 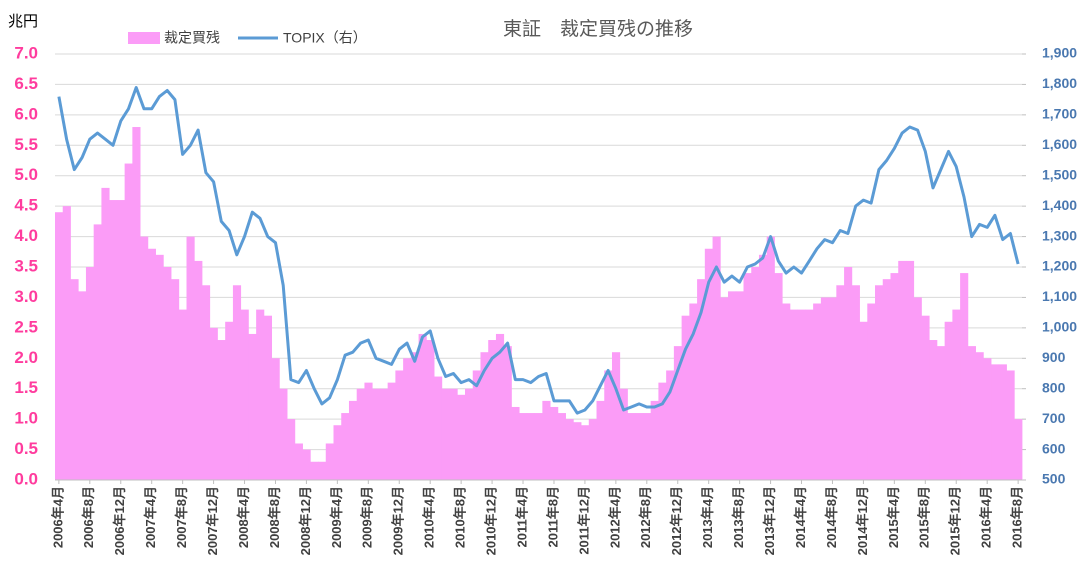 I want to click on y2-tick-label: 1,000, so click(x=1059, y=327).